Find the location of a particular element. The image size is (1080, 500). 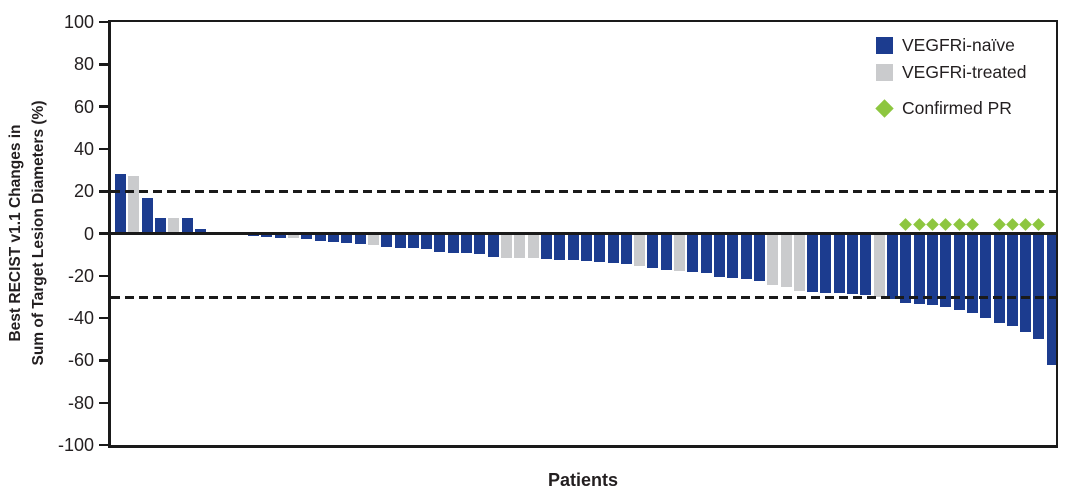

bar-patient-4-naive is located at coordinates (160, 225).